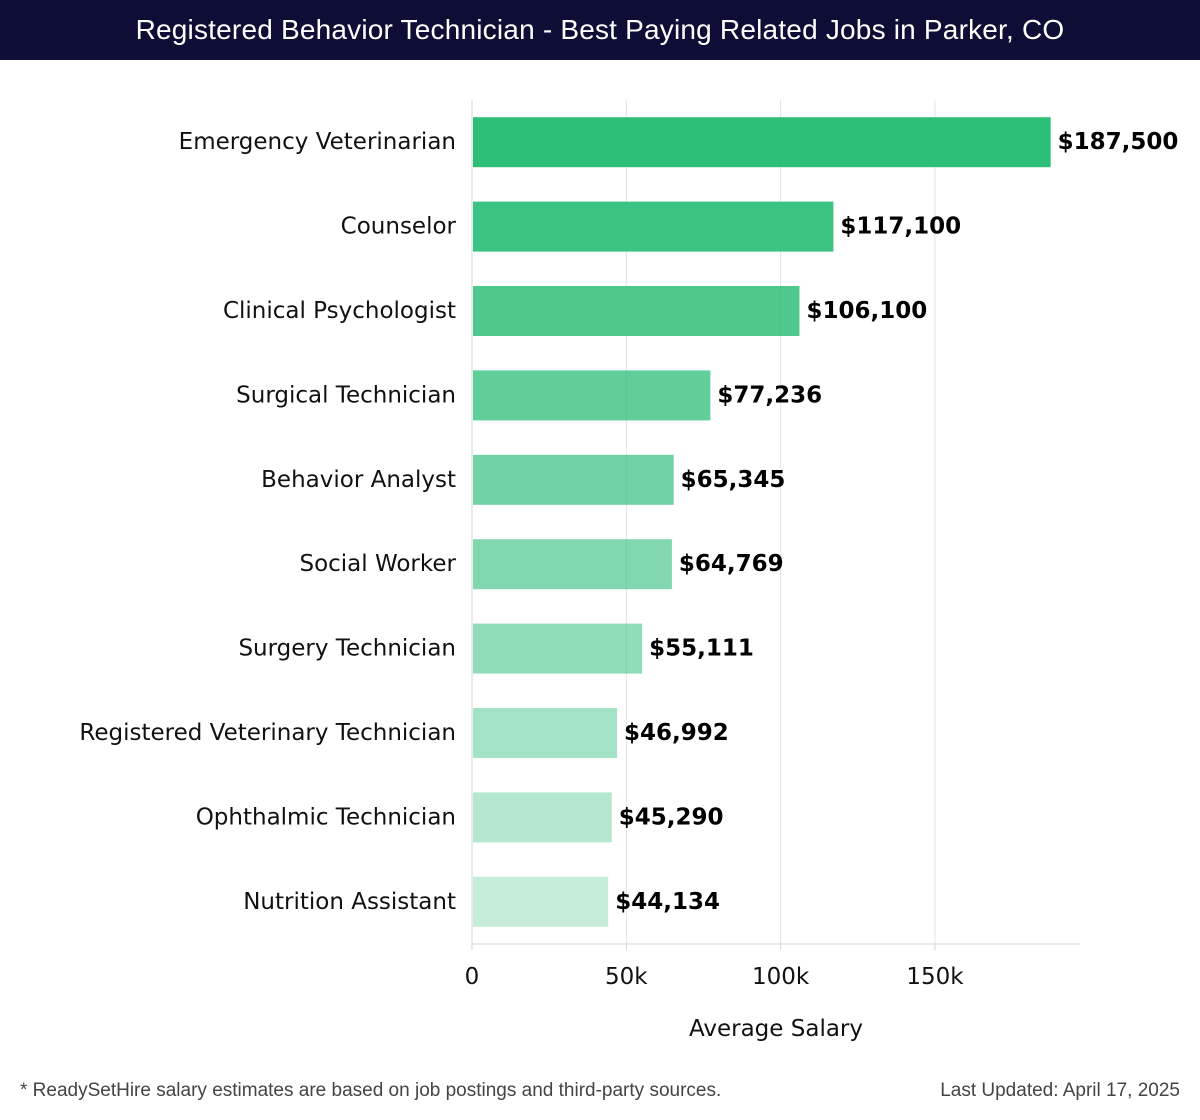  I want to click on category-label: Surgery Technician, so click(347, 649).